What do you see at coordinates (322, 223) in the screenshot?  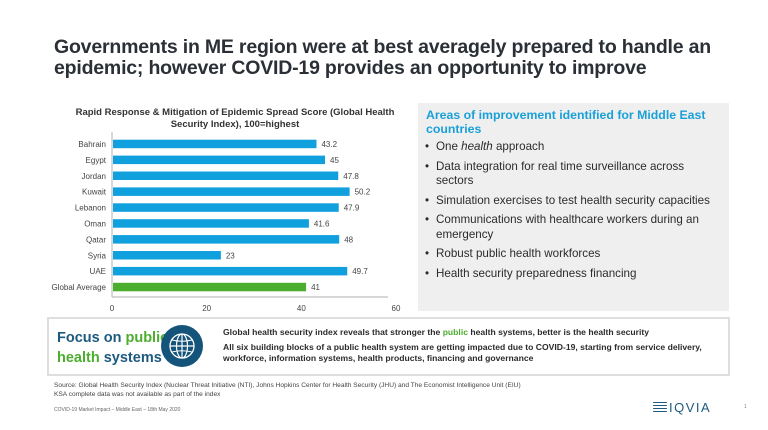 I see `value-label: 41.6` at bounding box center [322, 223].